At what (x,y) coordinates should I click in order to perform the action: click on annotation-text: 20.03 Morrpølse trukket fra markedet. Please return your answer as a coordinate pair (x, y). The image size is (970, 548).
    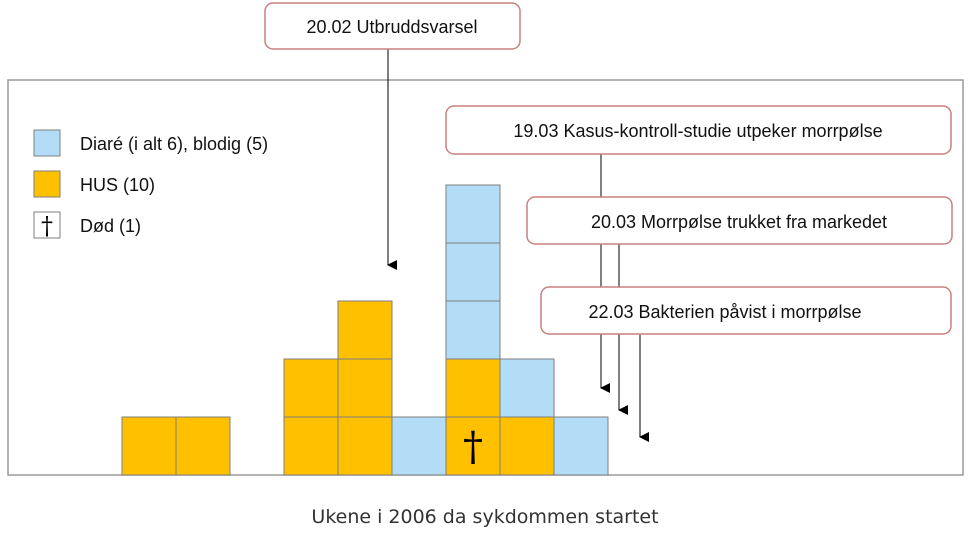
    Looking at the image, I should click on (739, 222).